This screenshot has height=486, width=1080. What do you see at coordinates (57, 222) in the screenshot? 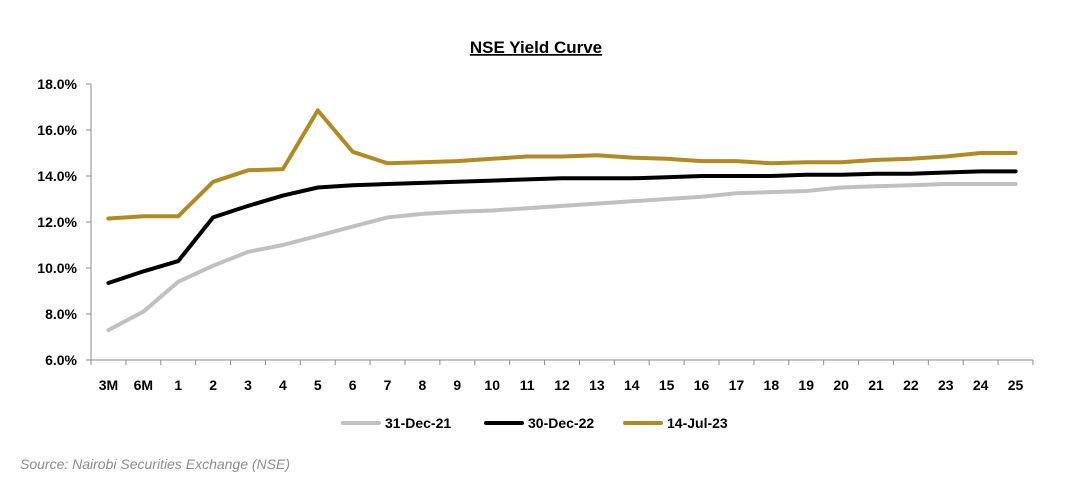
I see `y-tick-label: 12.0%` at bounding box center [57, 222].